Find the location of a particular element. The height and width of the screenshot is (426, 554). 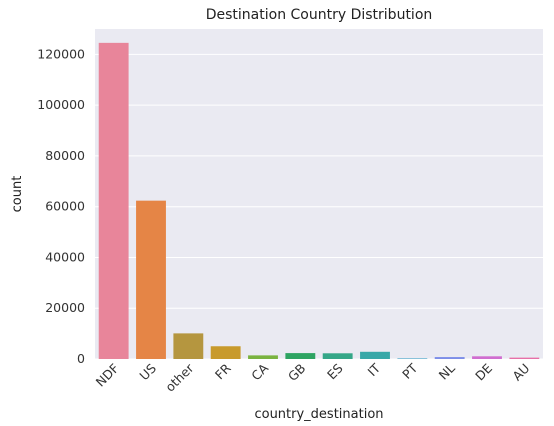

x-tick-label: PT is located at coordinates (410, 371).